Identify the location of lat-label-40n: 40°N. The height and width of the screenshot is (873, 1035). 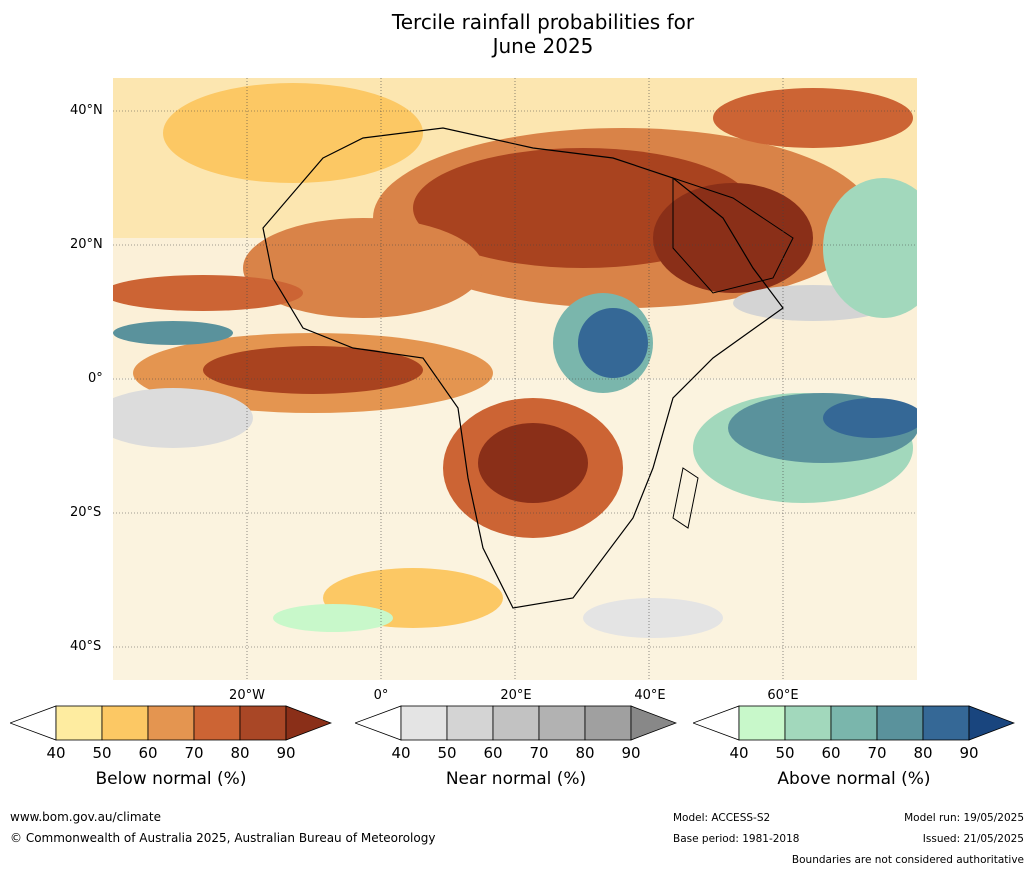
(86, 110).